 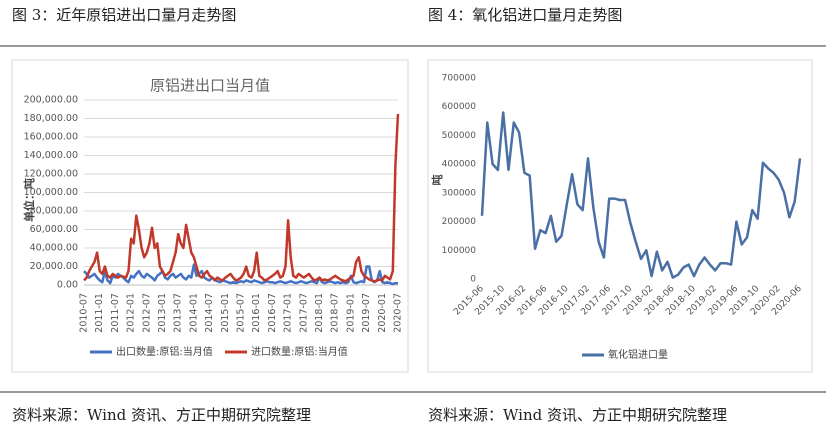 What do you see at coordinates (84, 313) in the screenshot?
I see `x-tick-label: 2010-07` at bounding box center [84, 313].